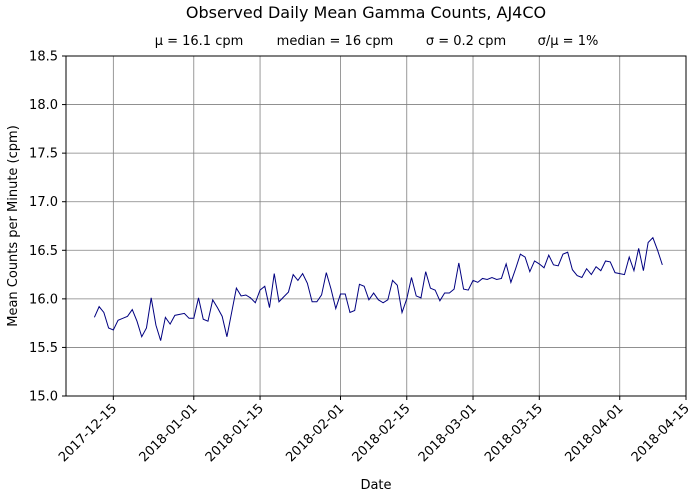  What do you see at coordinates (88, 433) in the screenshot?
I see `x-tick-label: 2017-12-15` at bounding box center [88, 433].